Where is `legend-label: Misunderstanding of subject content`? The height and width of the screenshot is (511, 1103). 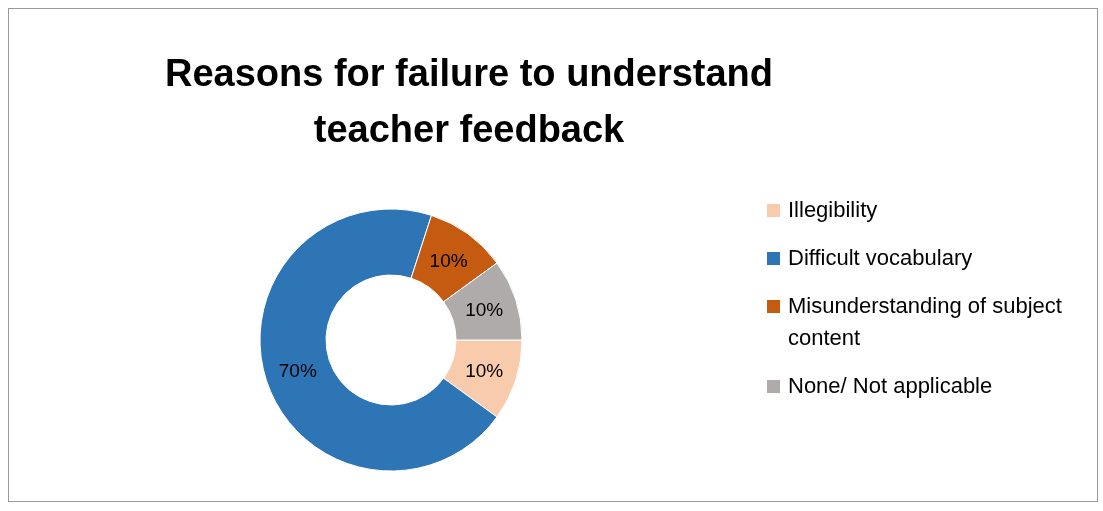 legend-label: Misunderstanding of subject content is located at coordinates (925, 322).